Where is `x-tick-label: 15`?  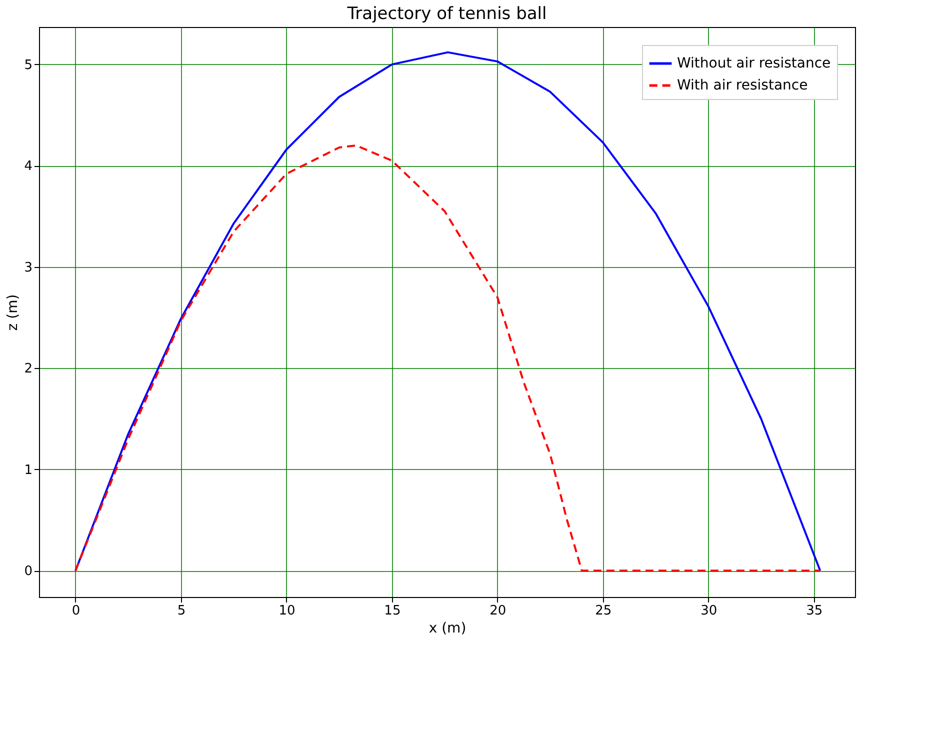
x-tick-label: 15 is located at coordinates (392, 611).